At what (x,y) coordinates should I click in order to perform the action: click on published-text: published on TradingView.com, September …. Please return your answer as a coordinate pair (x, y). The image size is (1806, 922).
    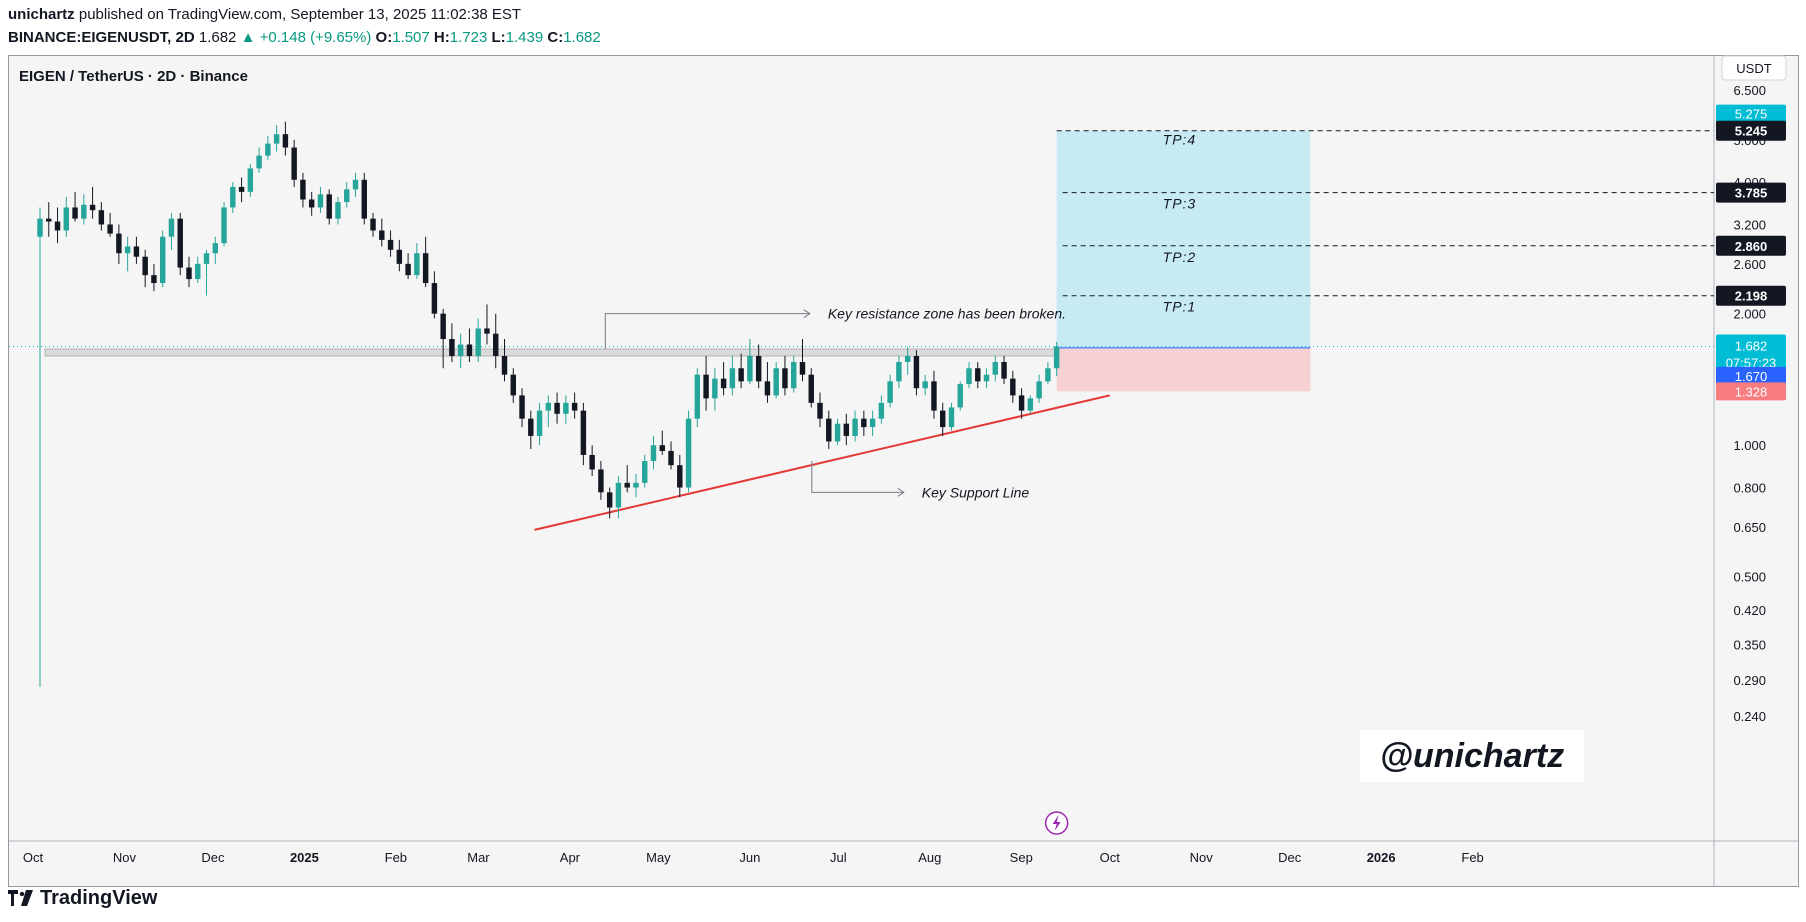
    Looking at the image, I should click on (300, 14).